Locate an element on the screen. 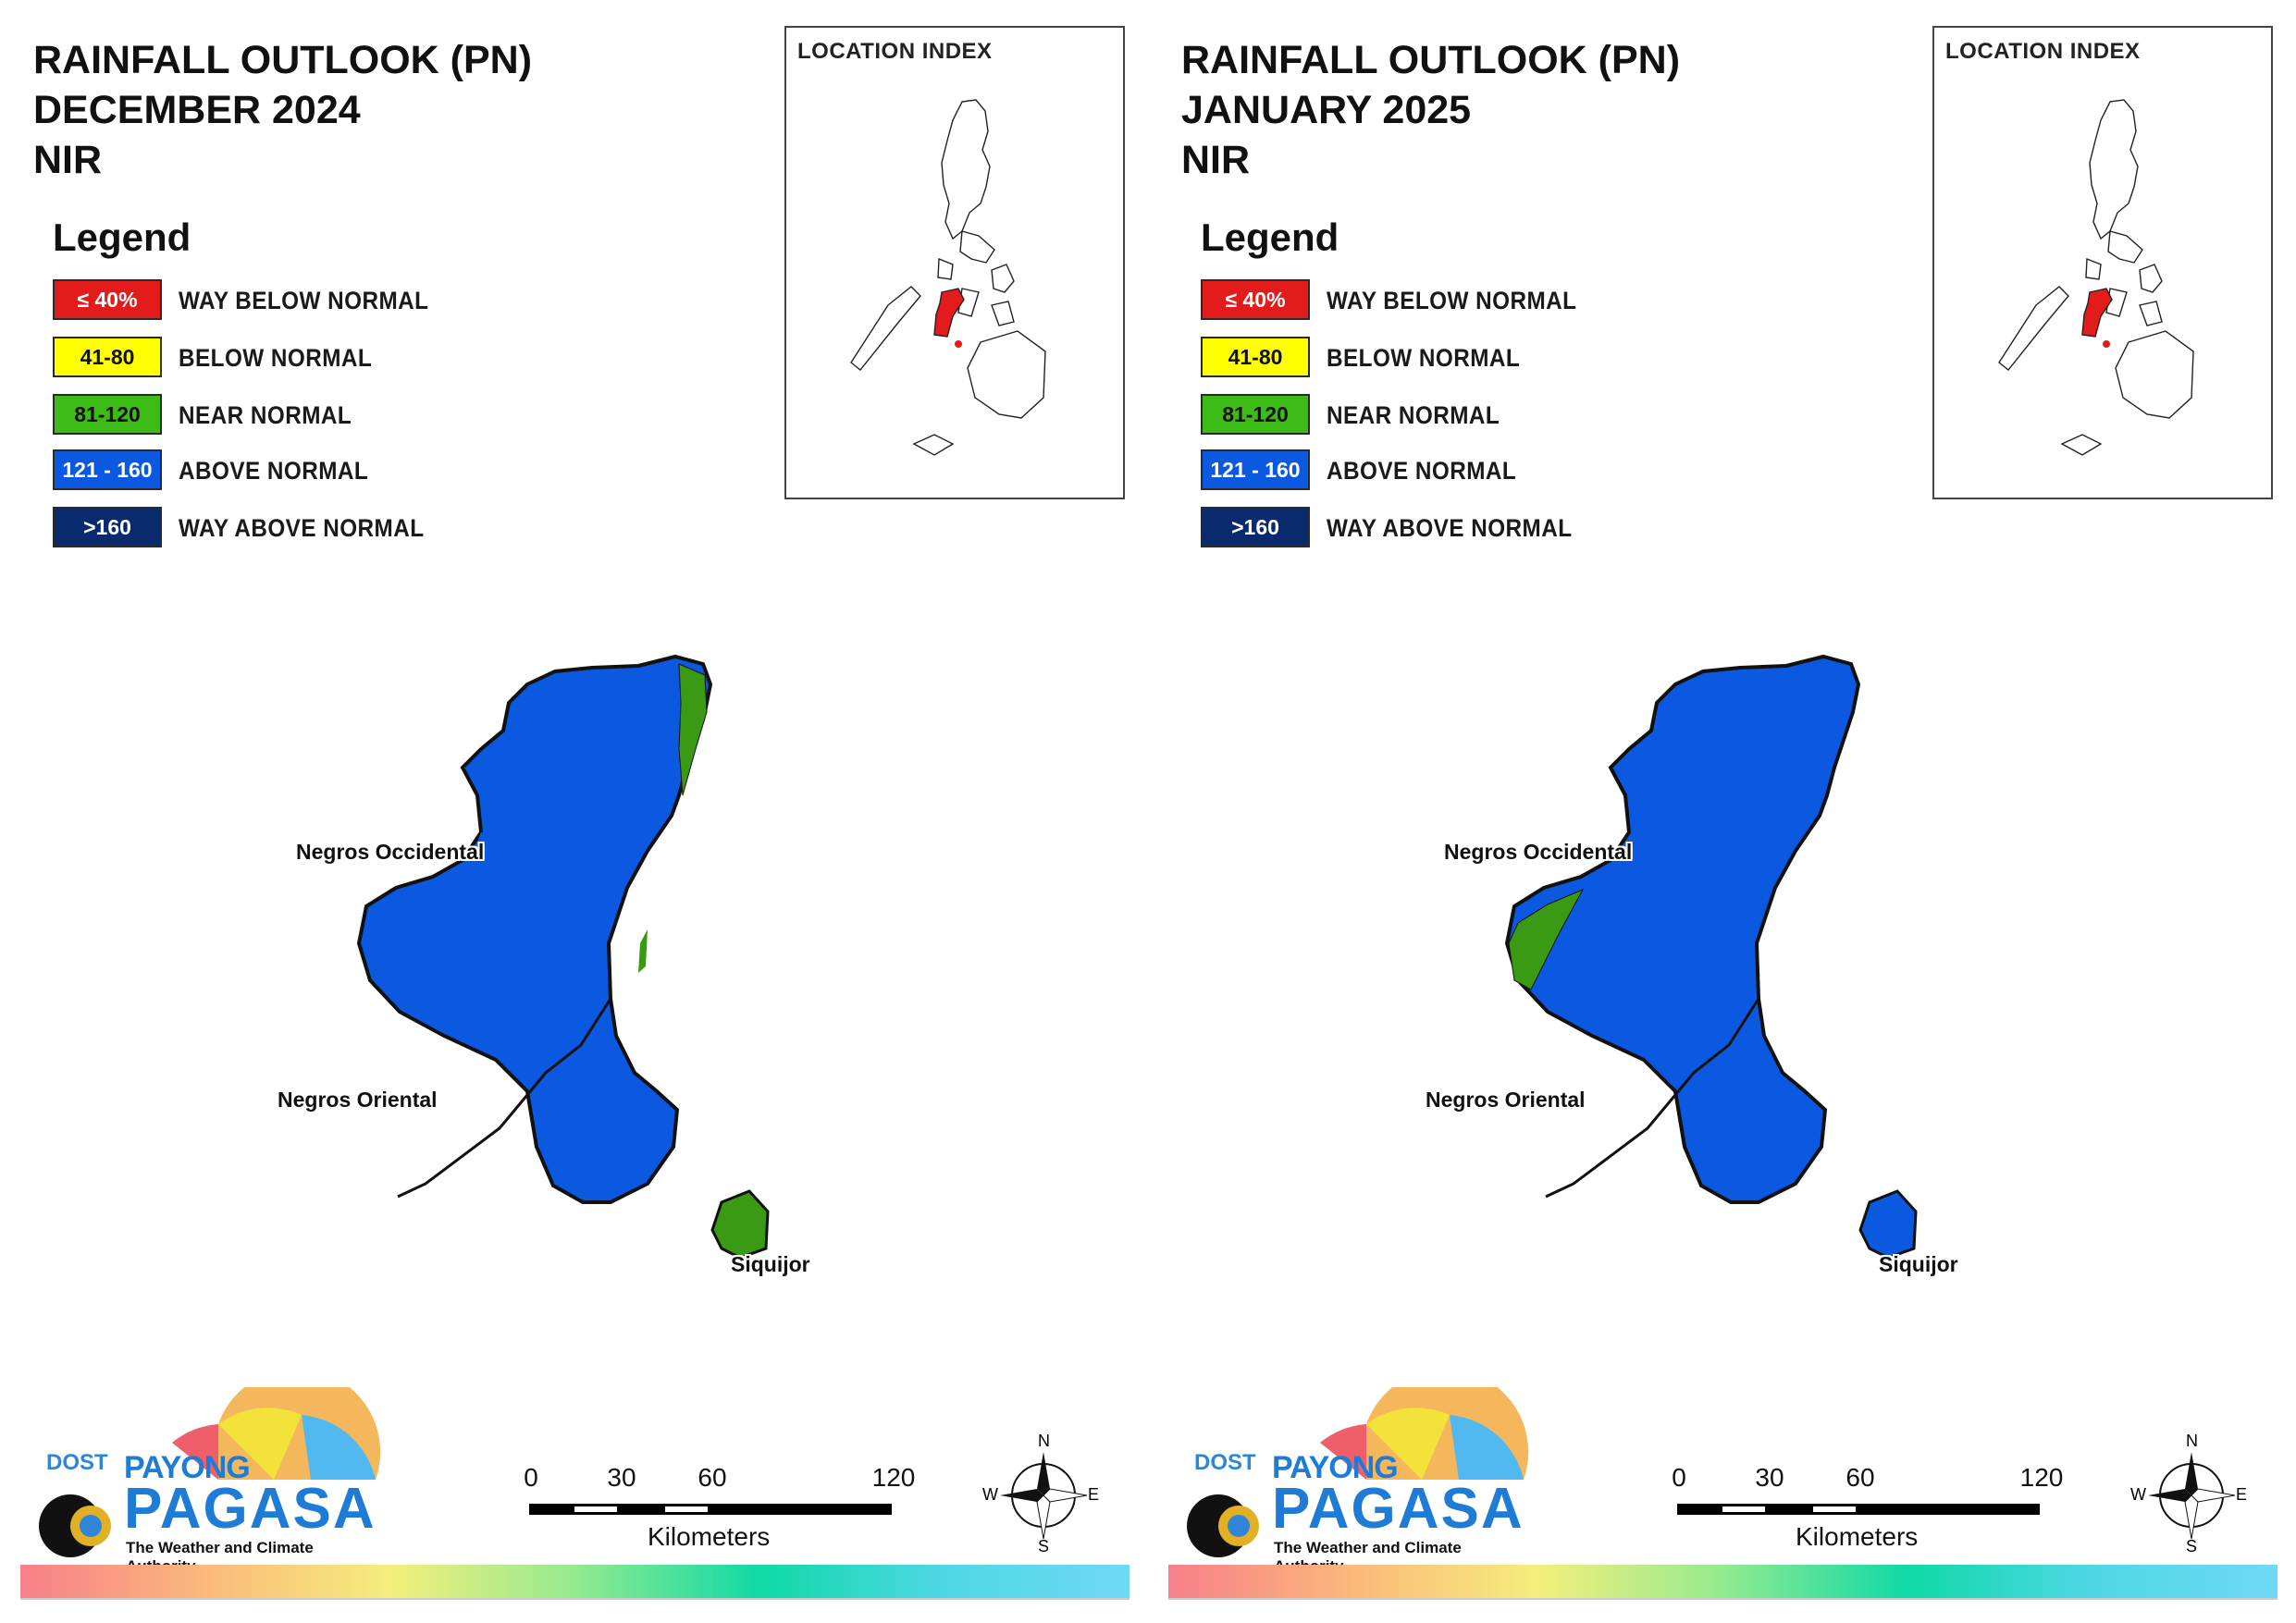  east-coast-near-normal is located at coordinates (643, 951).